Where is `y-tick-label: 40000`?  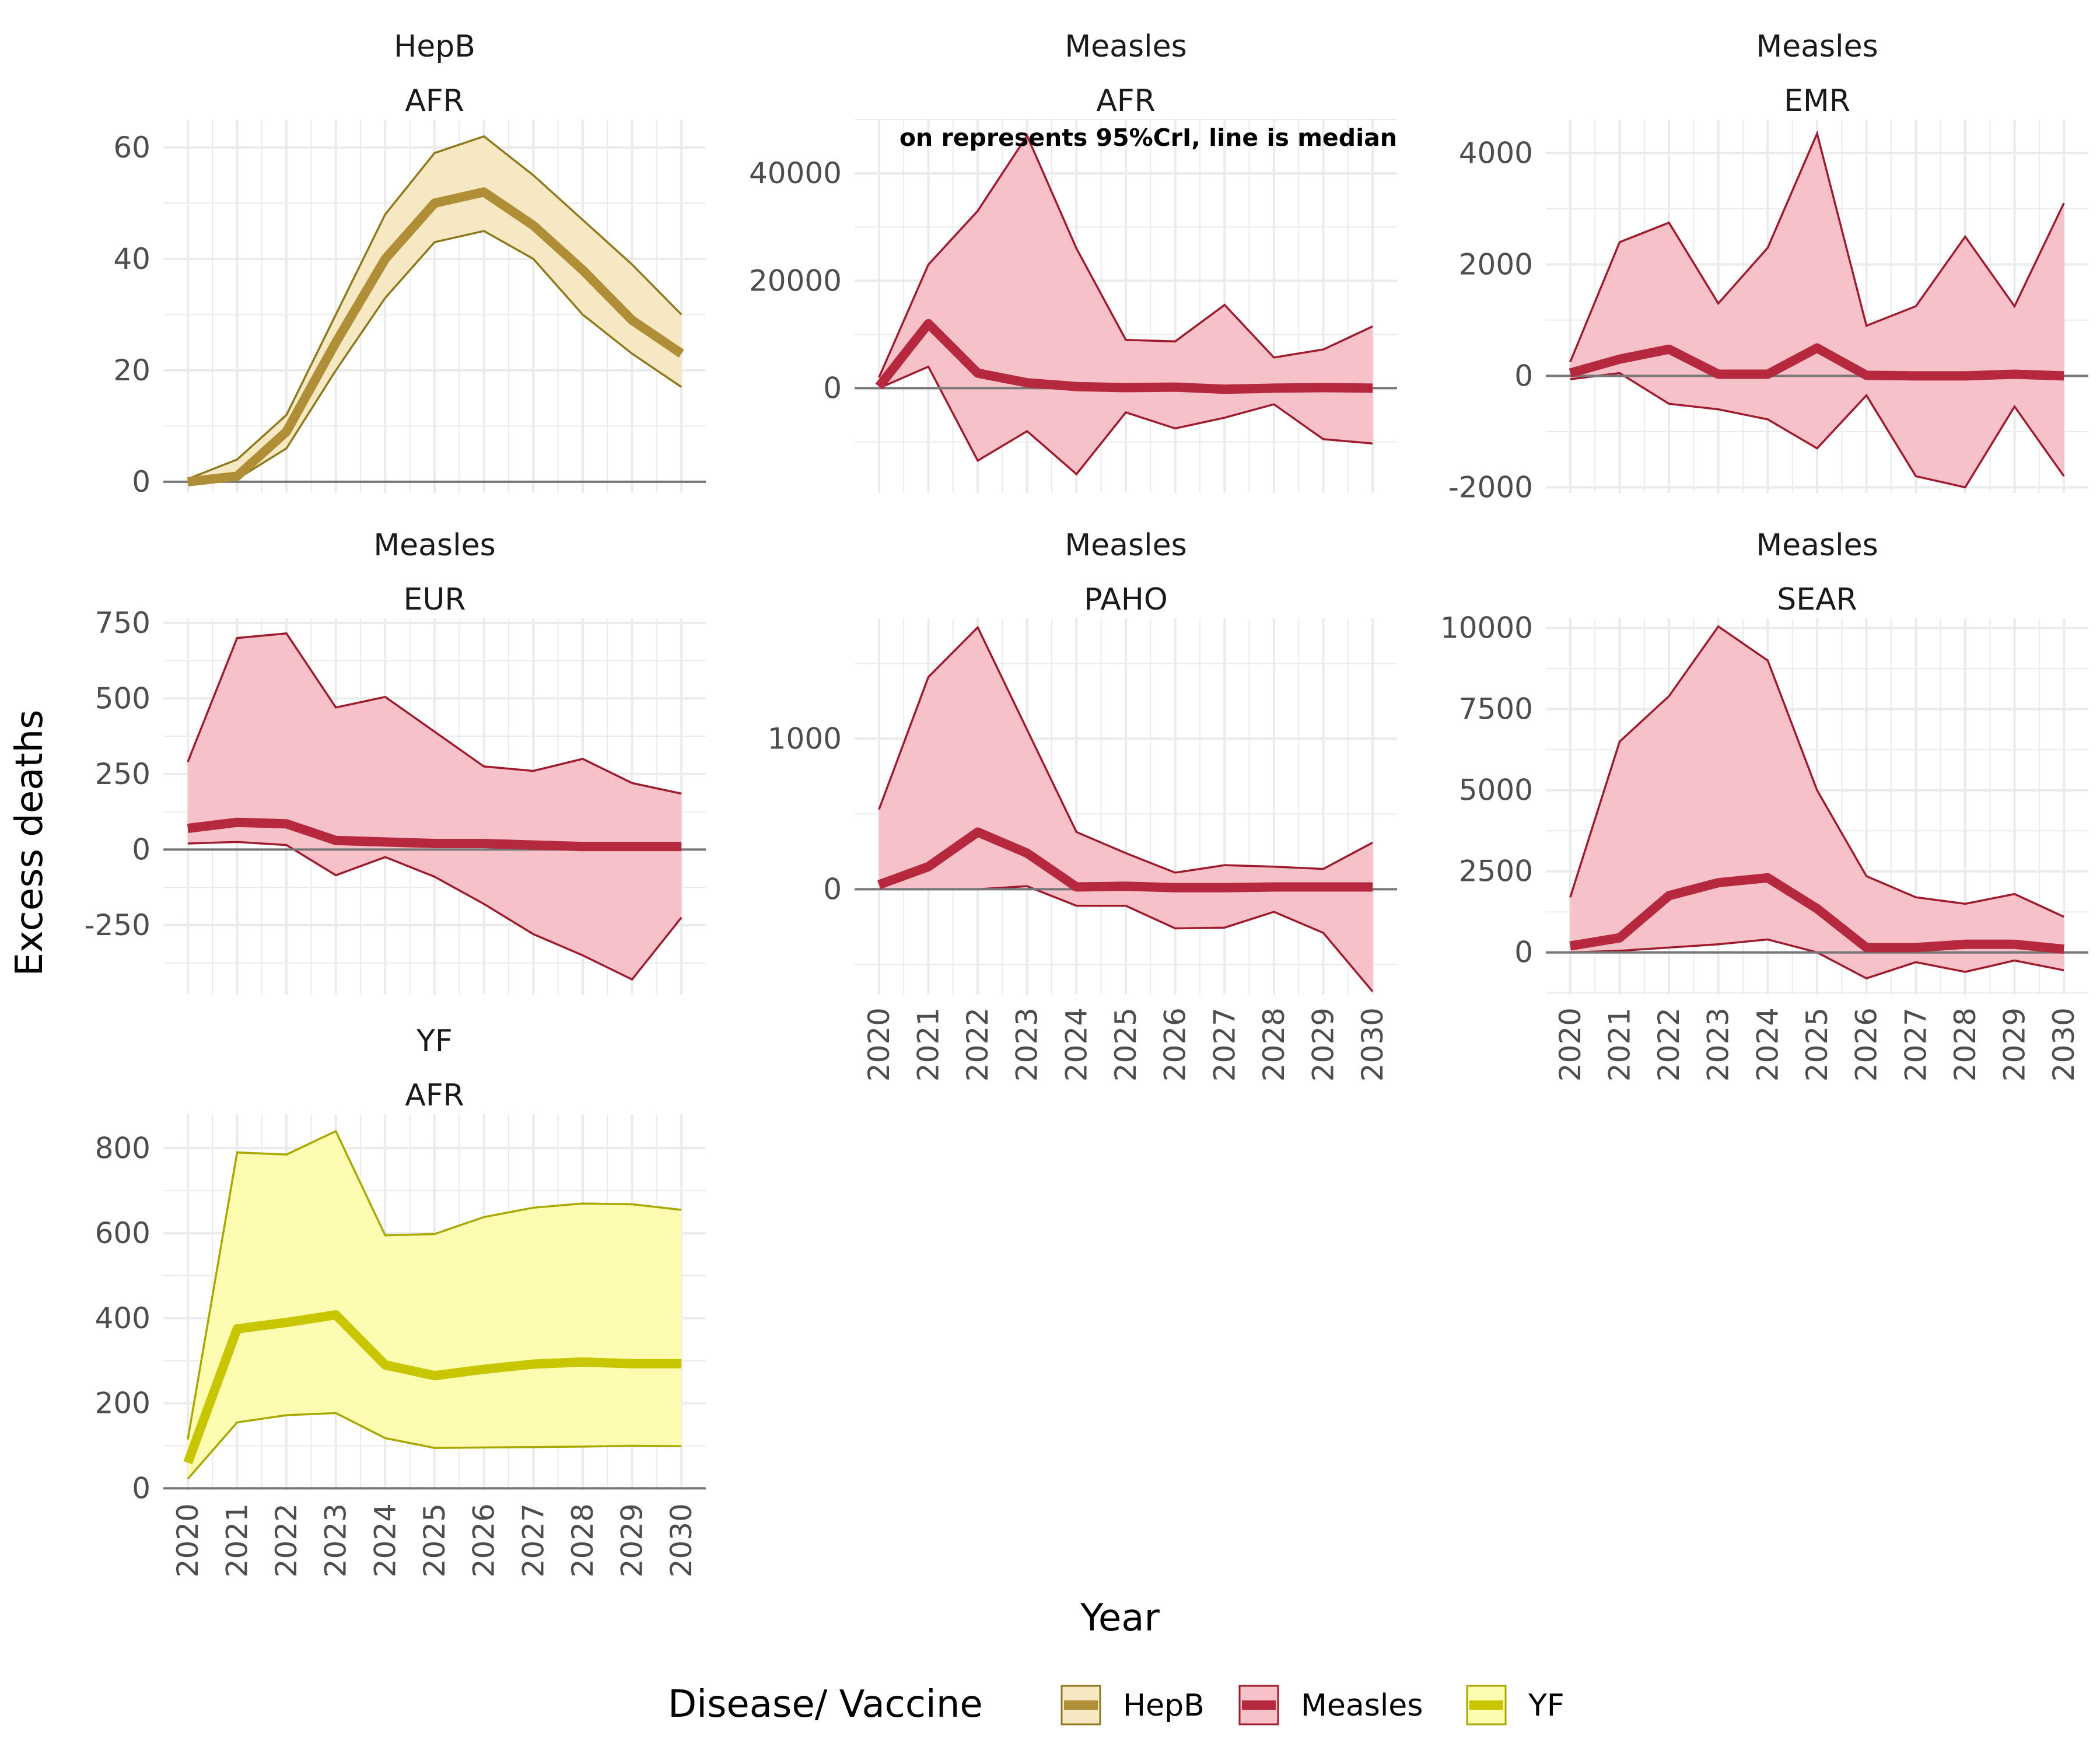
y-tick-label: 40000 is located at coordinates (795, 173).